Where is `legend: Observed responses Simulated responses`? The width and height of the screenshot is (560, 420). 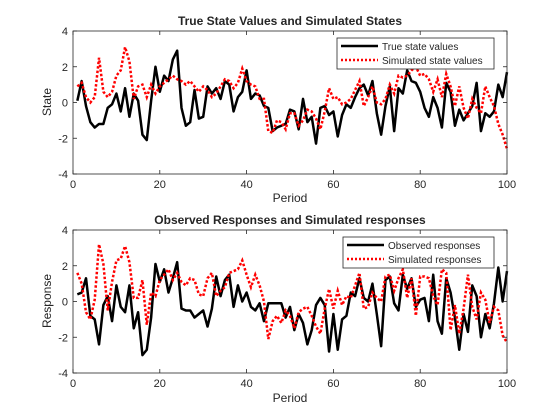 legend: Observed responses Simulated responses is located at coordinates (418, 252).